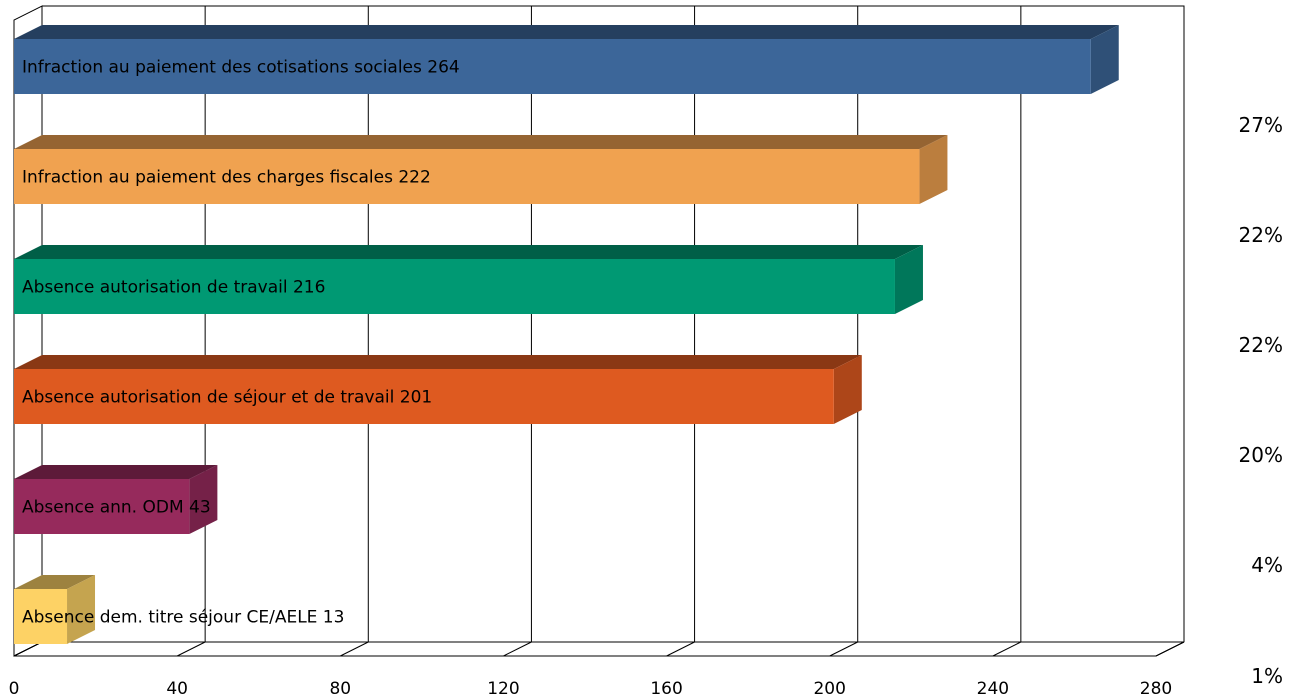 Image resolution: width=1297 pixels, height=699 pixels. I want to click on chart-floor, so click(599, 649).